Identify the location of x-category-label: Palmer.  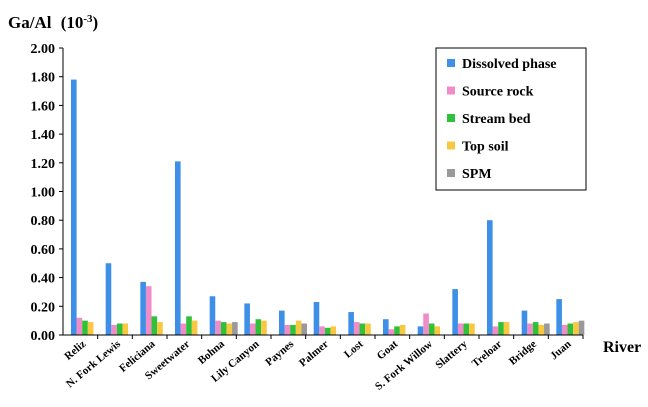
(314, 353).